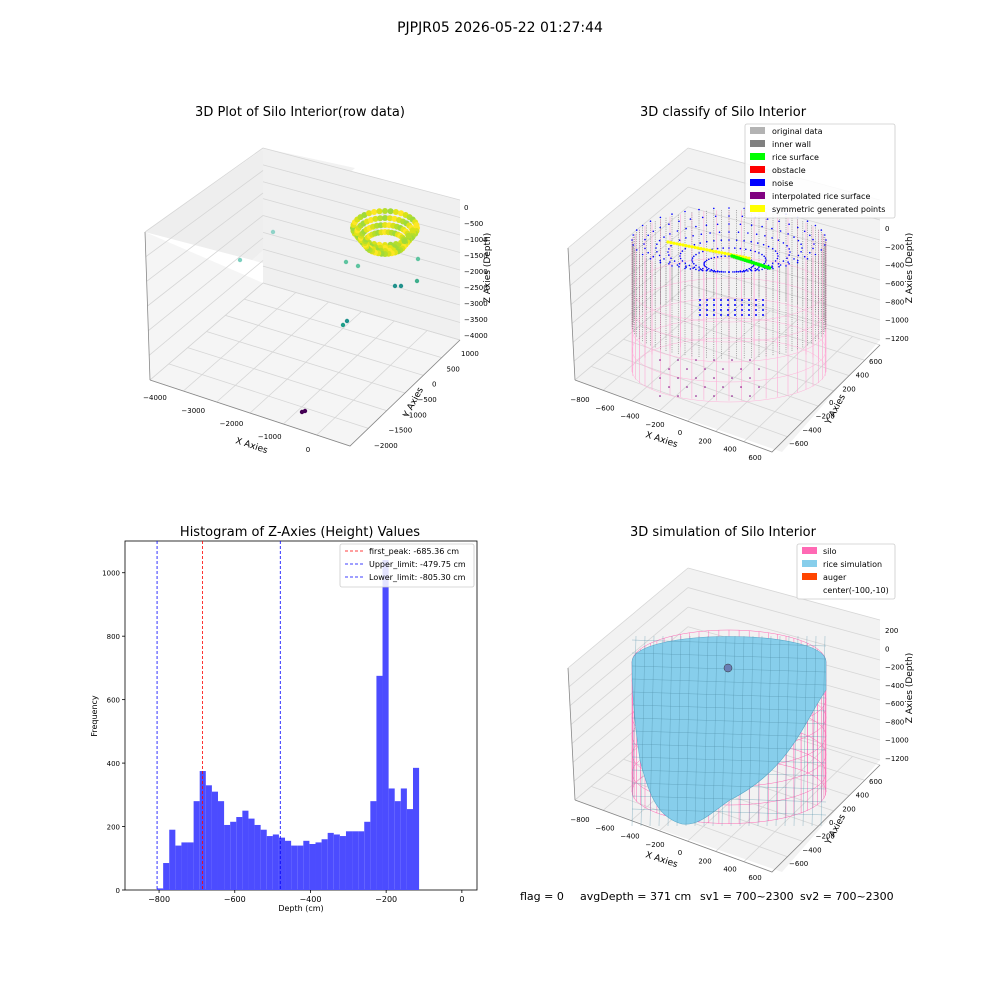 This screenshot has height=1000, width=1000. What do you see at coordinates (386, 899) in the screenshot?
I see `p3-x-tick-3: −200` at bounding box center [386, 899].